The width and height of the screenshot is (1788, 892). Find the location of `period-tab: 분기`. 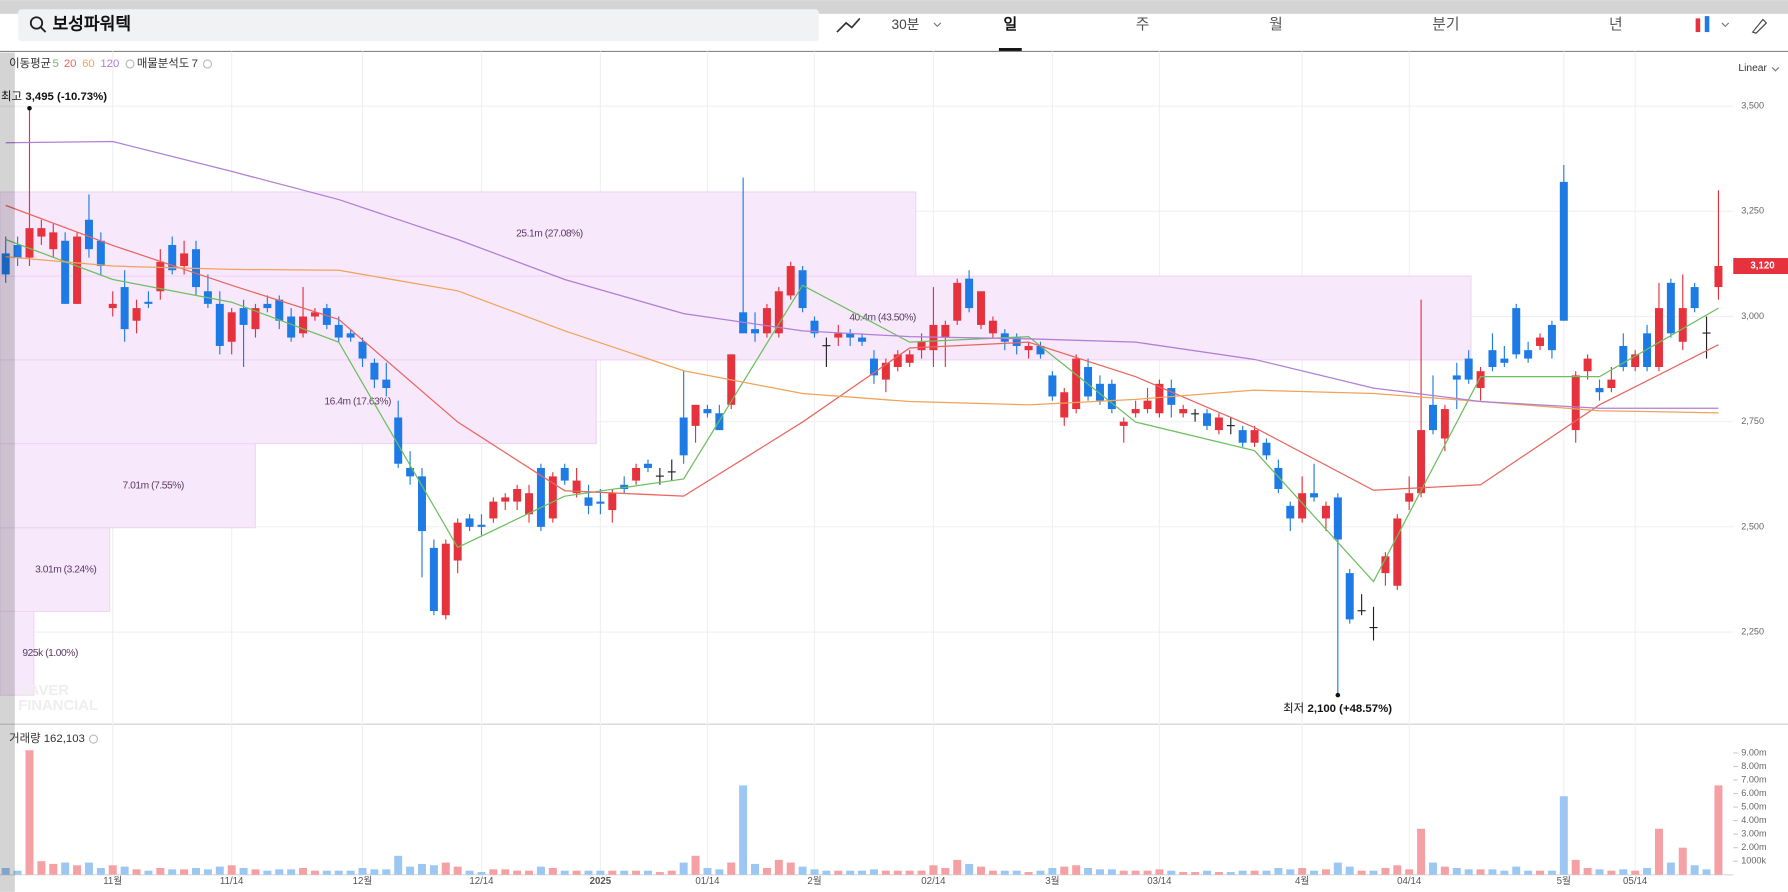

period-tab: 분기 is located at coordinates (1445, 24).